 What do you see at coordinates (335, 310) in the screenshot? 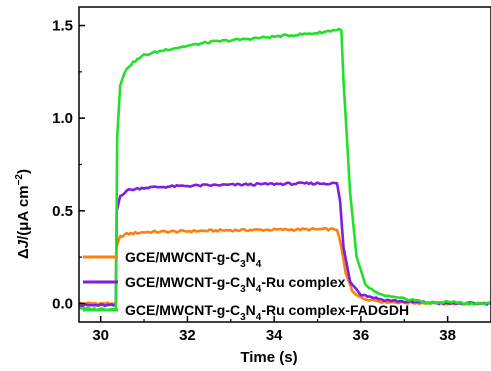
I see `legend-label-part: -Ru complex-FADGDH` at bounding box center [335, 310].